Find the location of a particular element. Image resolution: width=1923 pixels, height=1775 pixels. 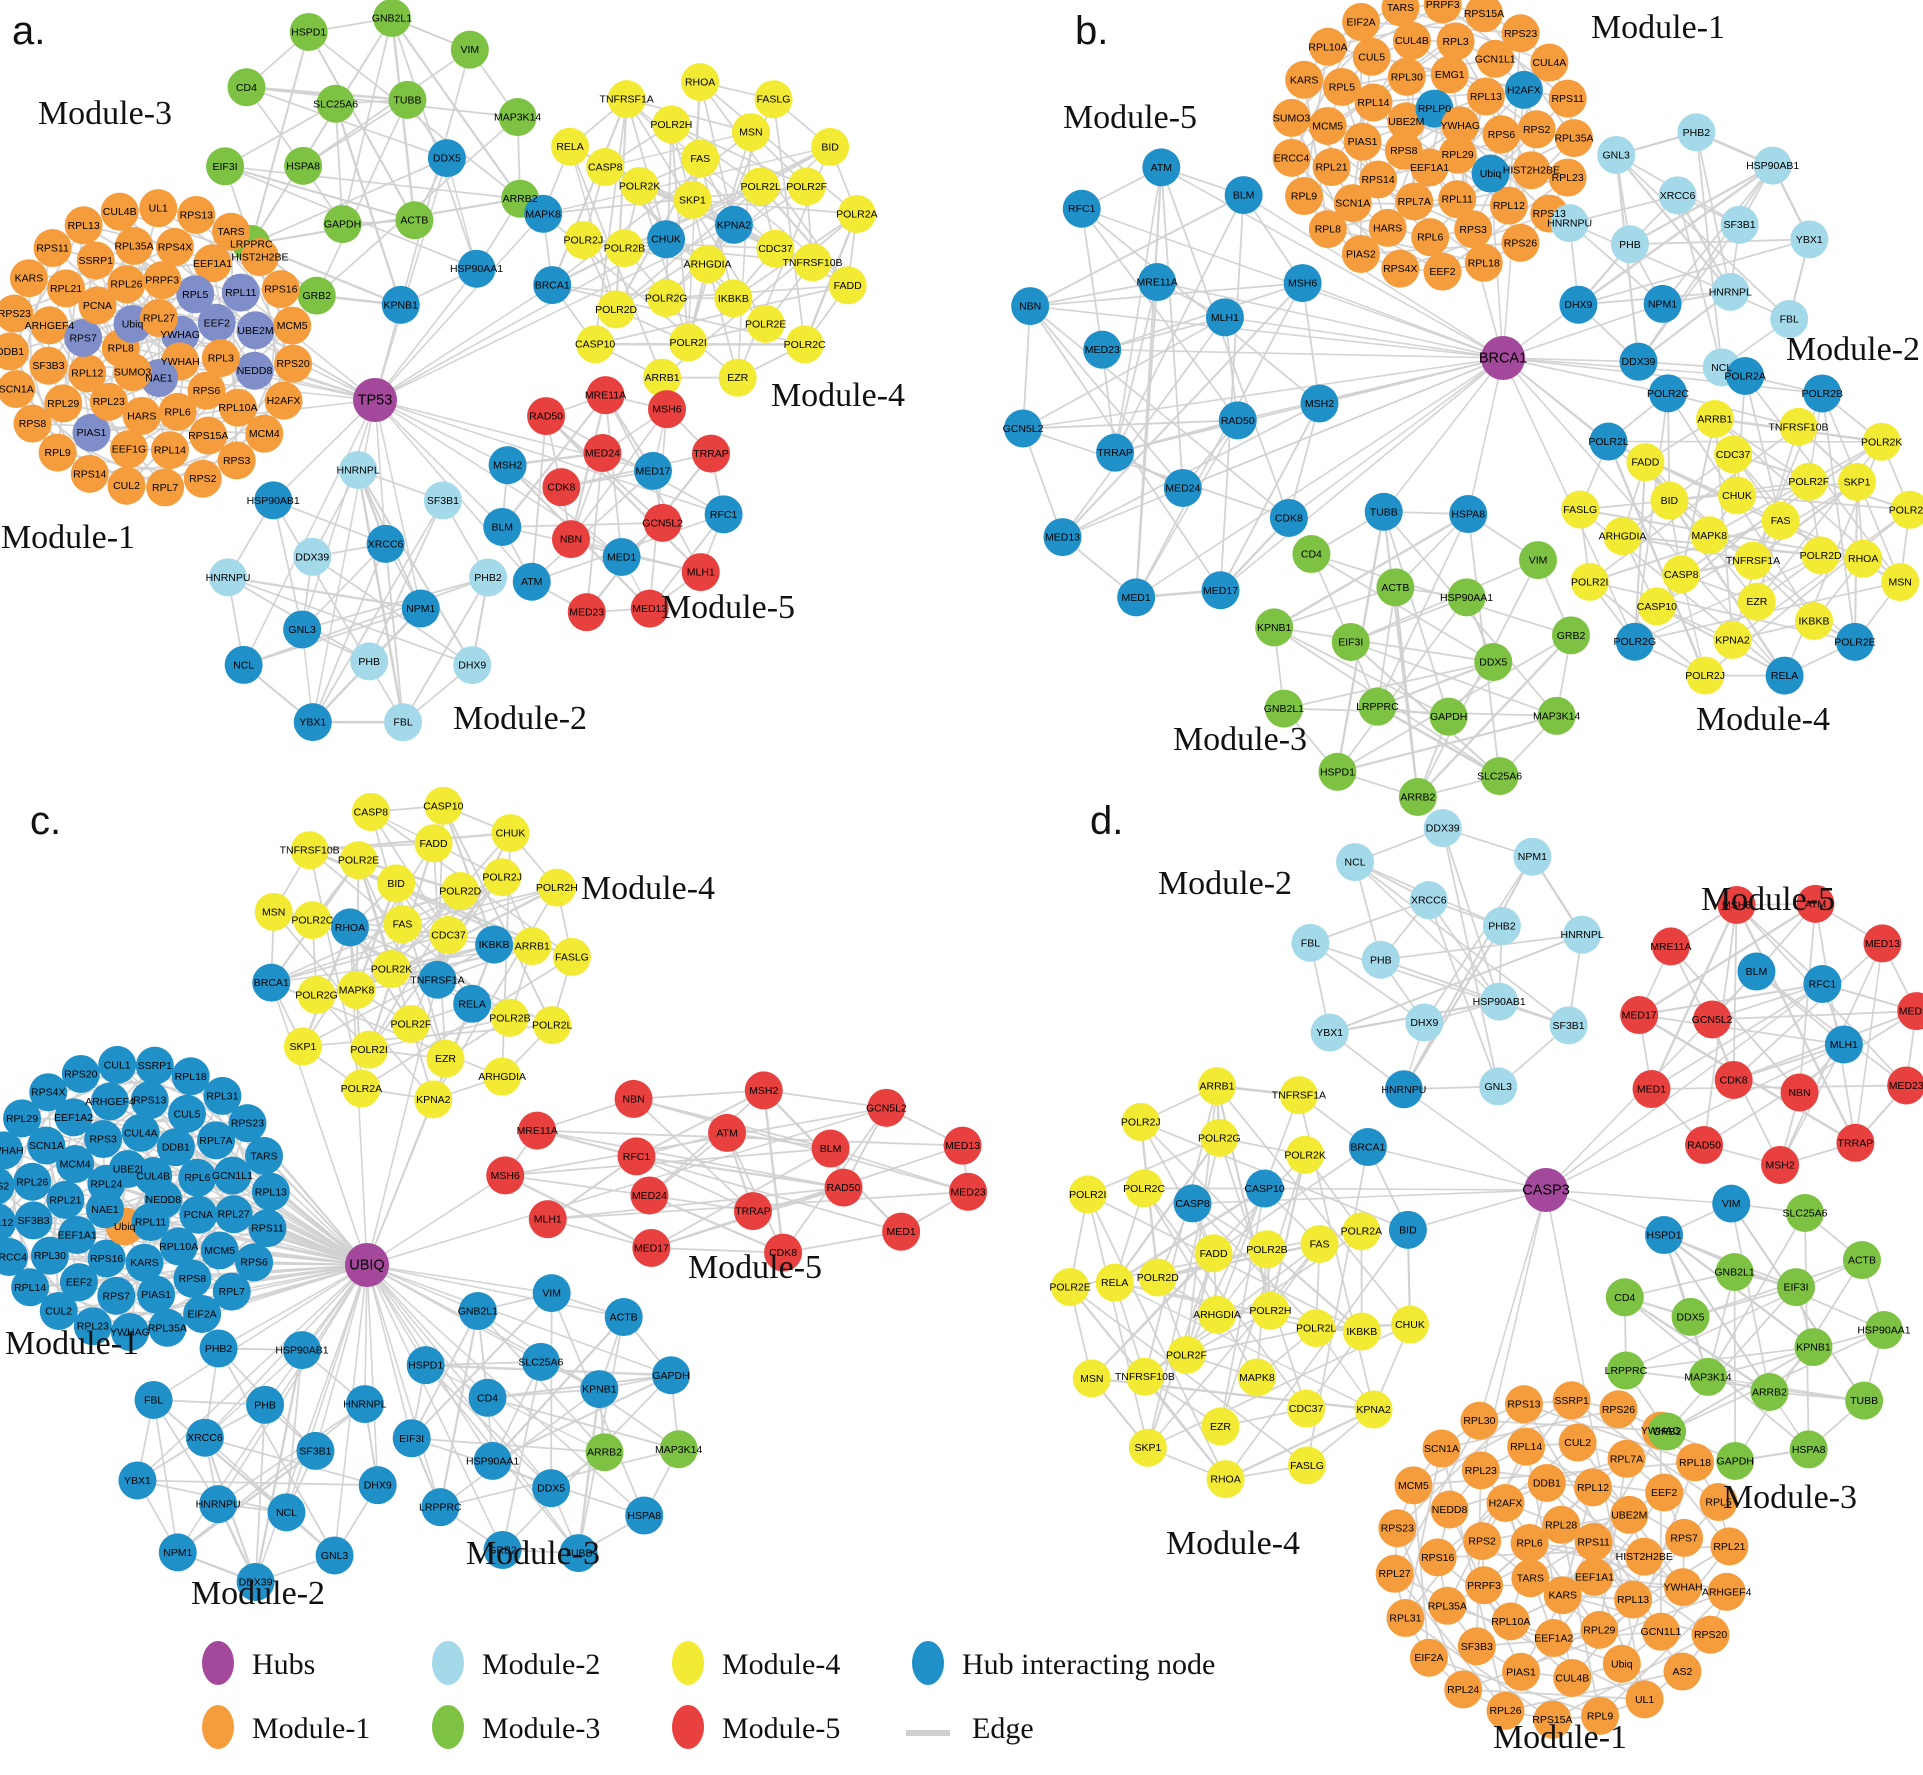

protein-node-TRRAP is located at coordinates (711, 453).